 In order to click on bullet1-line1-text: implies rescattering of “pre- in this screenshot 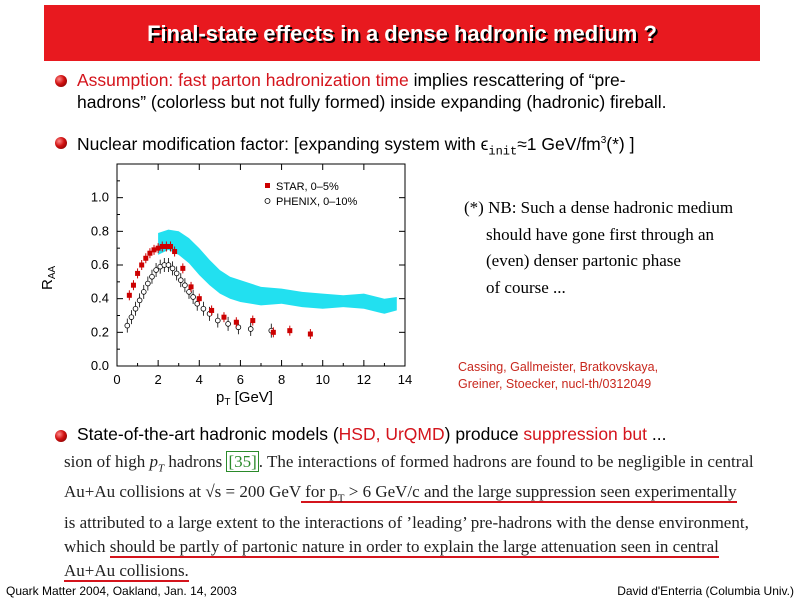, I will do `click(517, 80)`.